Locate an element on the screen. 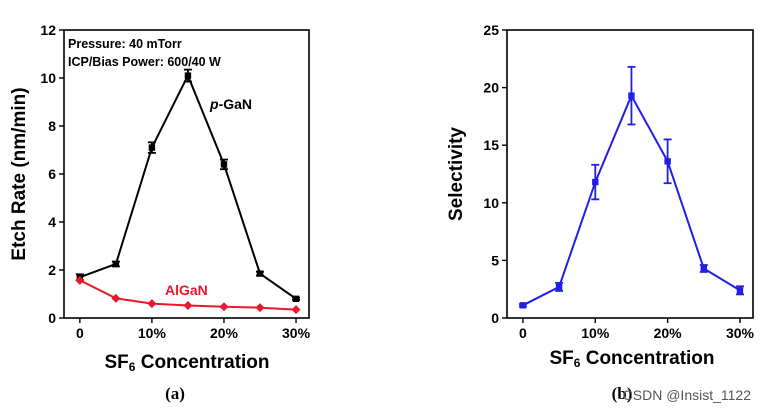 The height and width of the screenshot is (412, 766). x-axis-title-a-sub: 6 is located at coordinates (132, 367).